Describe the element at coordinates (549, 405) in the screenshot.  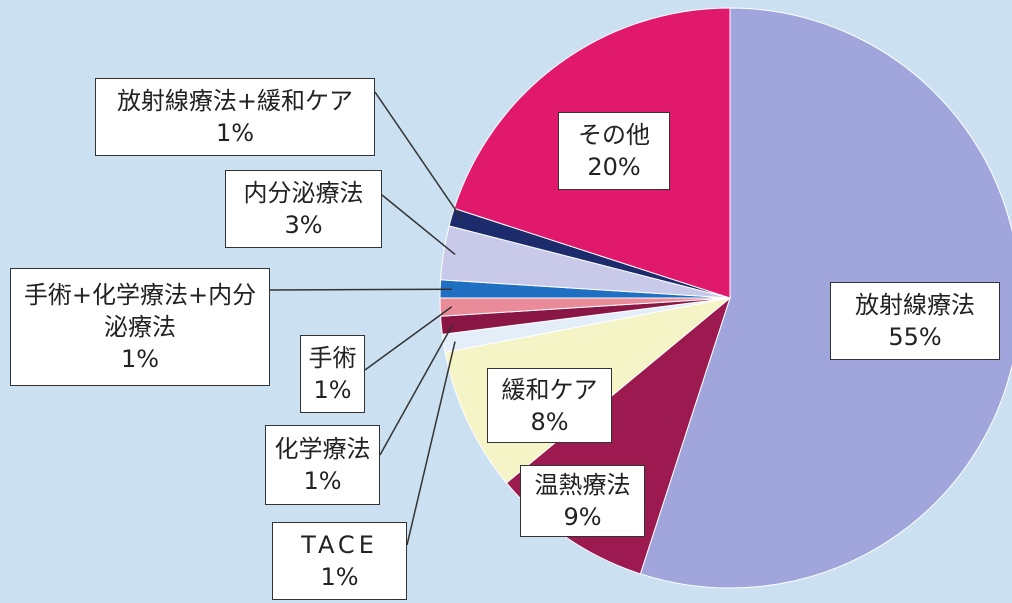
I see `slice-label: 緩和ケア 8%` at that location.